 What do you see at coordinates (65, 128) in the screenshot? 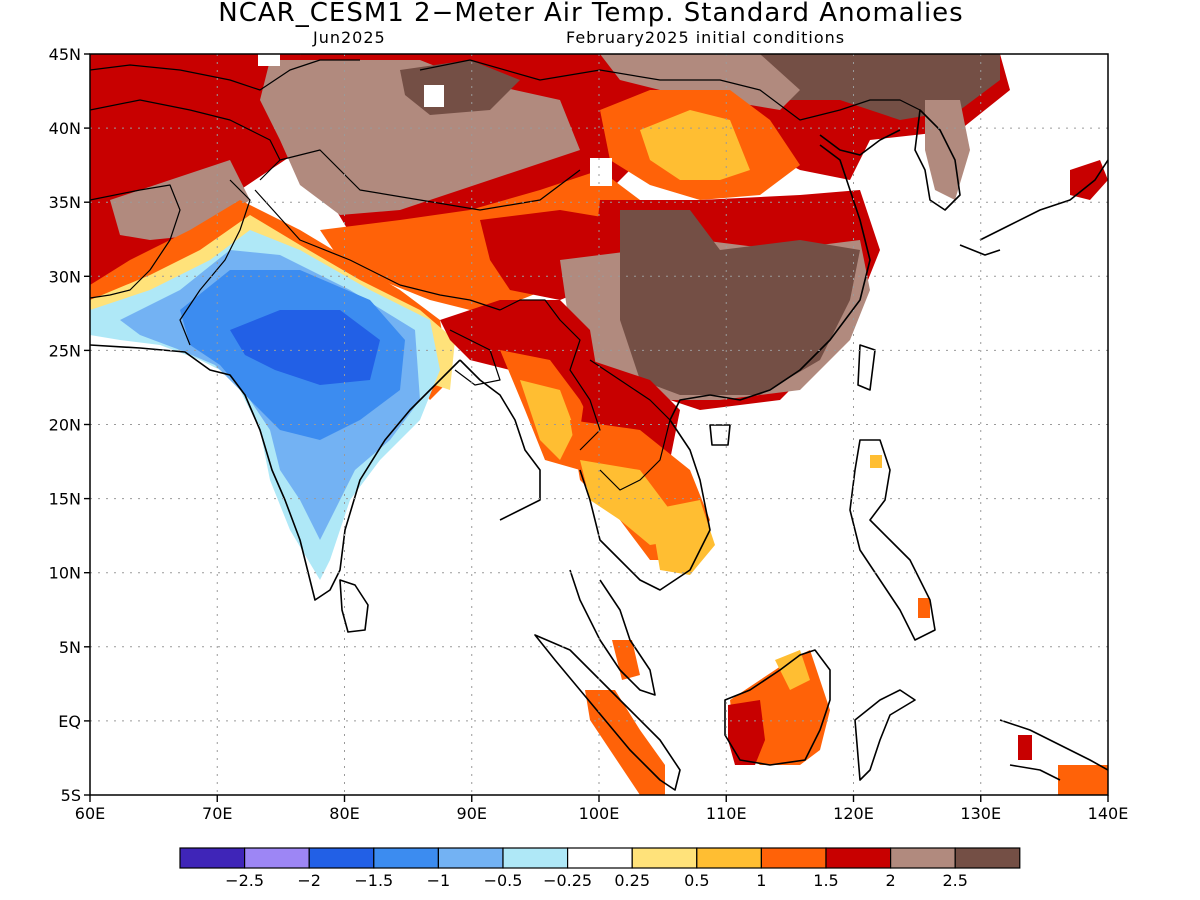
I see `lat-tick-label: 40N` at bounding box center [65, 128].